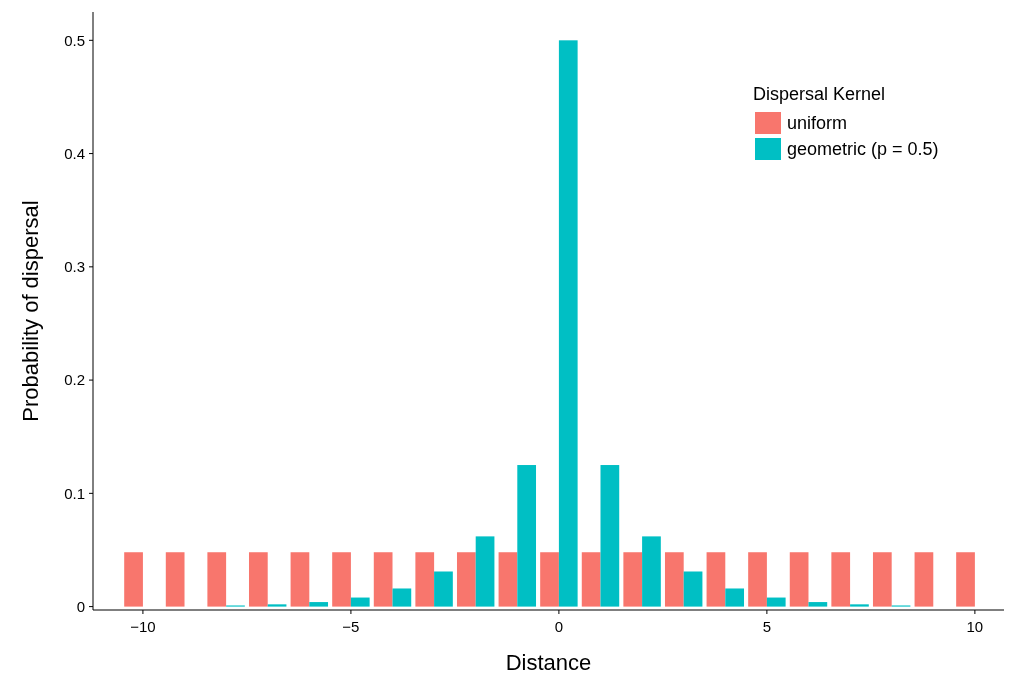 This screenshot has width=1019, height=688. What do you see at coordinates (559, 626) in the screenshot?
I see `x-tick-label: 0` at bounding box center [559, 626].